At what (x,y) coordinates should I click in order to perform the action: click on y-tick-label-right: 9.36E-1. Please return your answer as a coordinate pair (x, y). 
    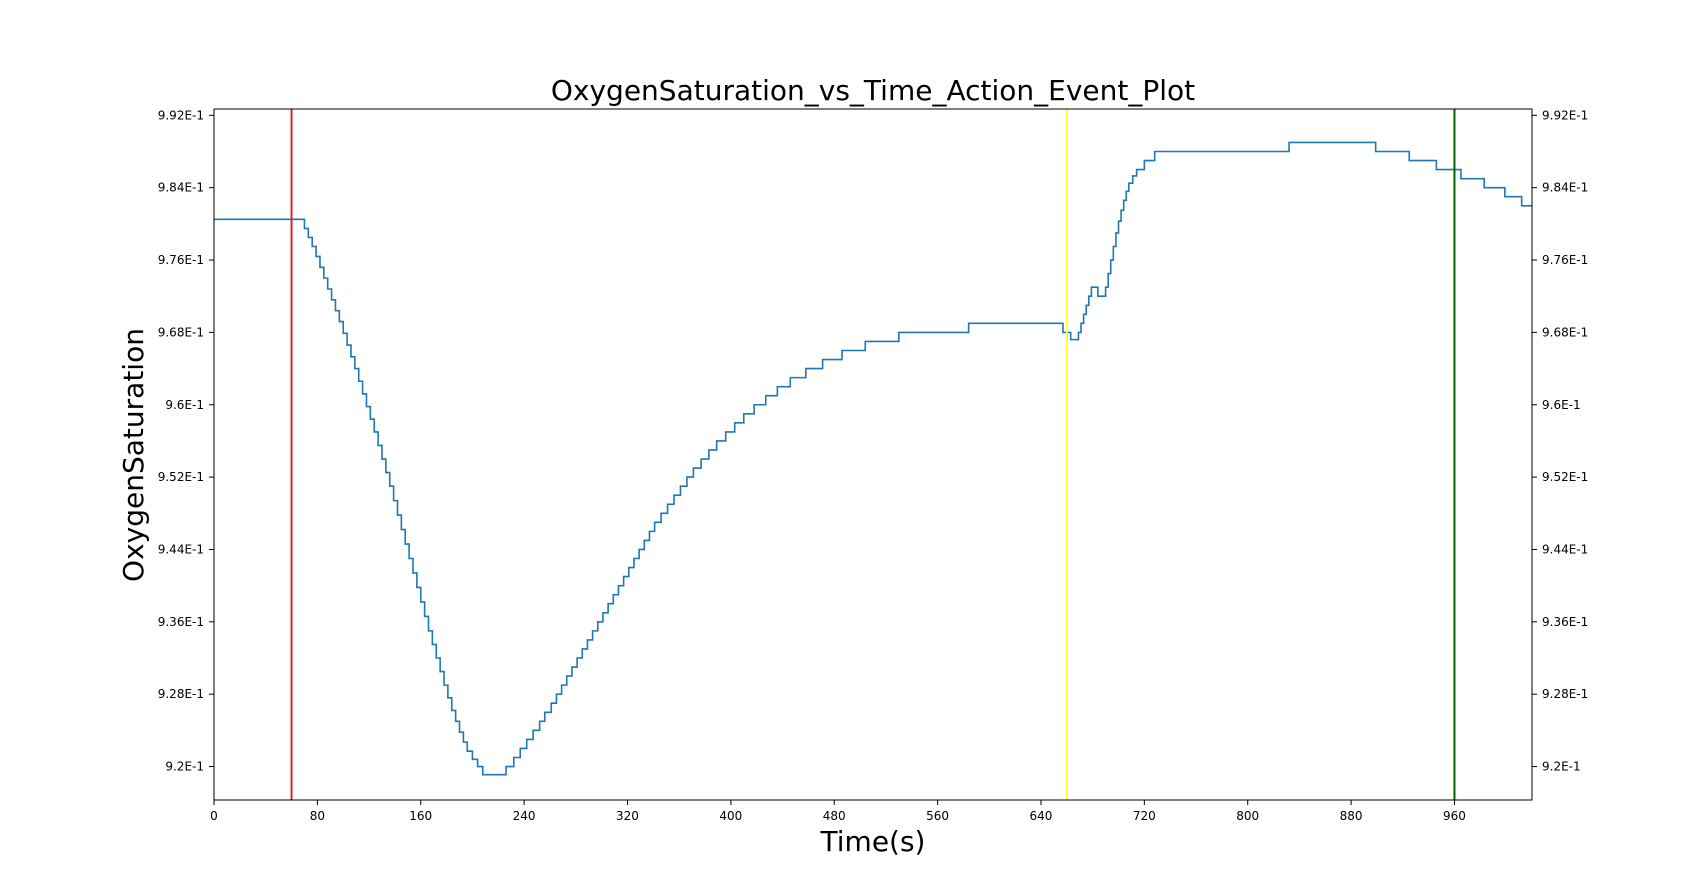
    Looking at the image, I should click on (1565, 622).